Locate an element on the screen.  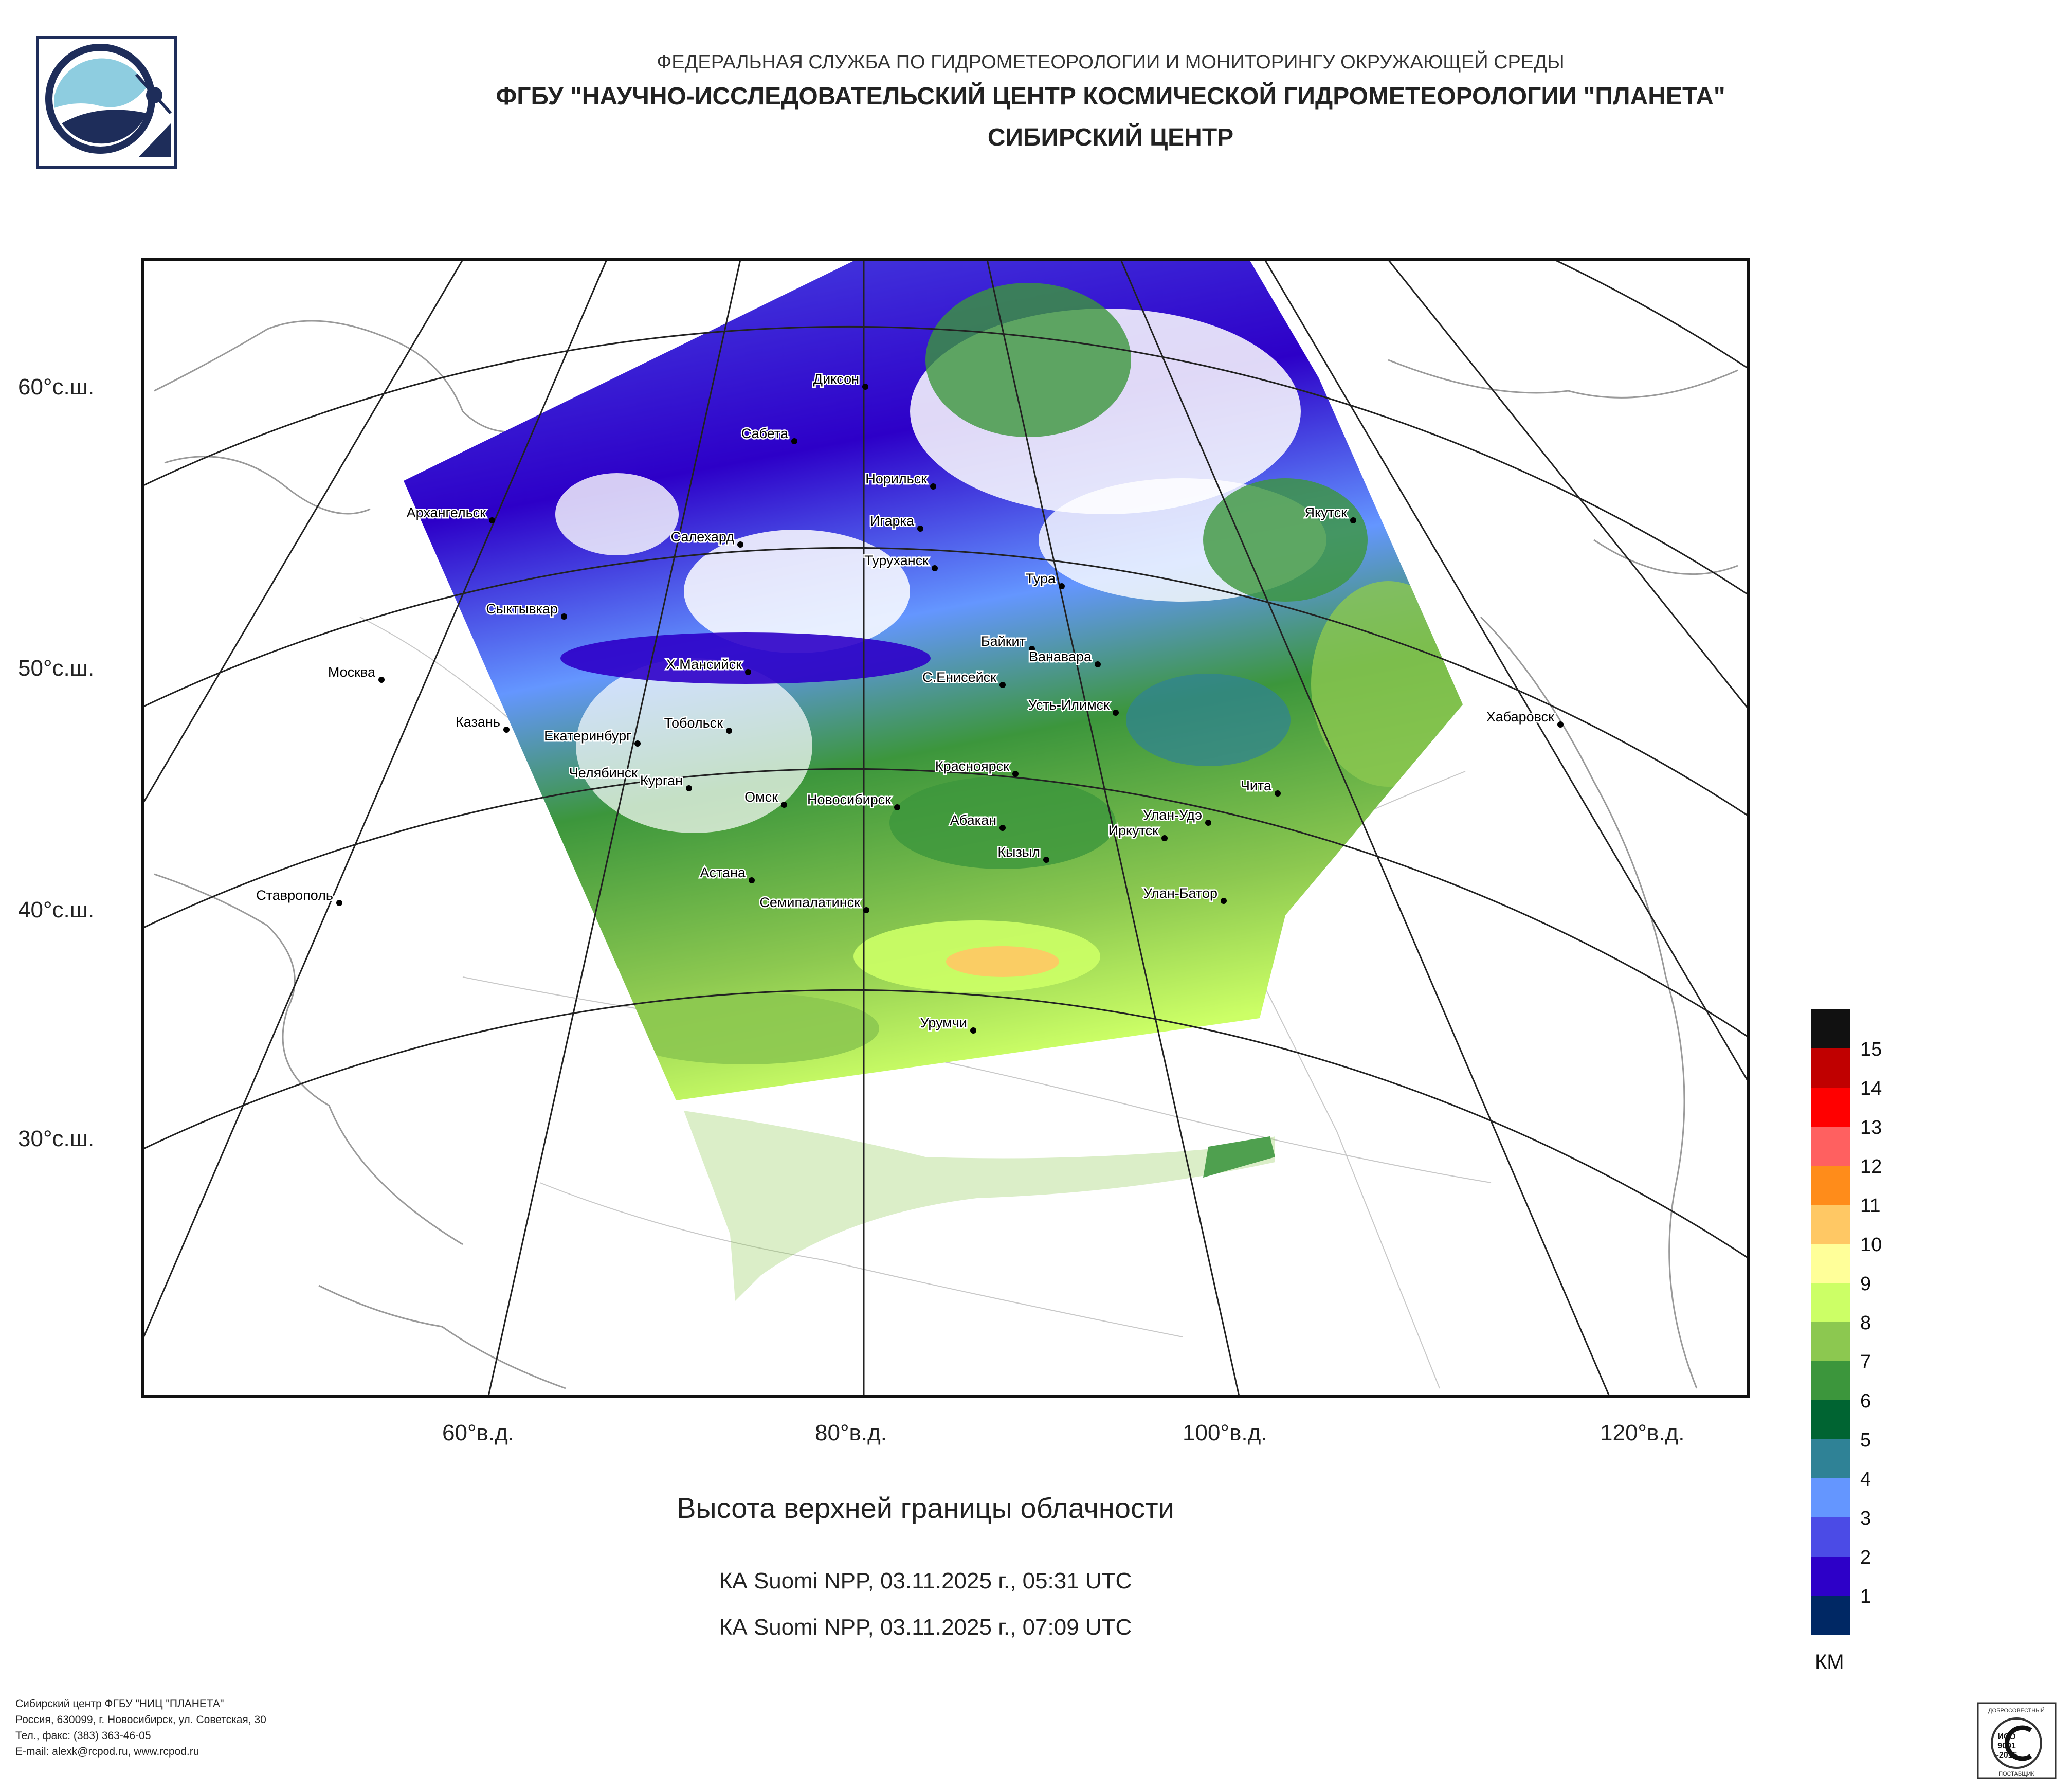
city-label: Иркутск is located at coordinates (1133, 830).